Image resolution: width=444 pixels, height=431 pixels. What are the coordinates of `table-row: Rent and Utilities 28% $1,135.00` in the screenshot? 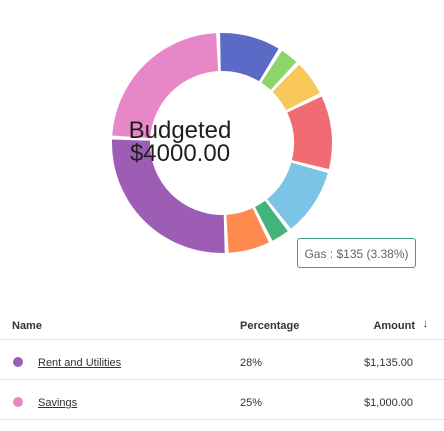 It's located at (222, 360).